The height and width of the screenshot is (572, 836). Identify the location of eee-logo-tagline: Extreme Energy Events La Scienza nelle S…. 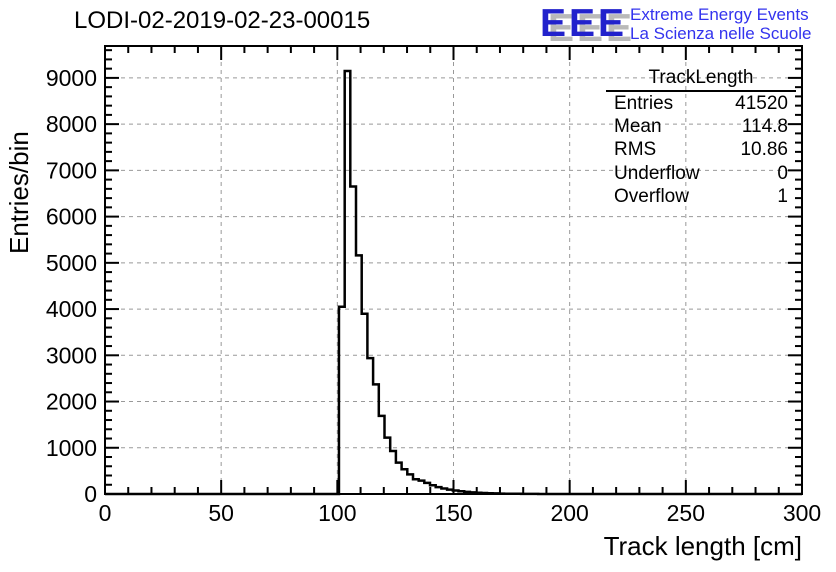
(720, 24).